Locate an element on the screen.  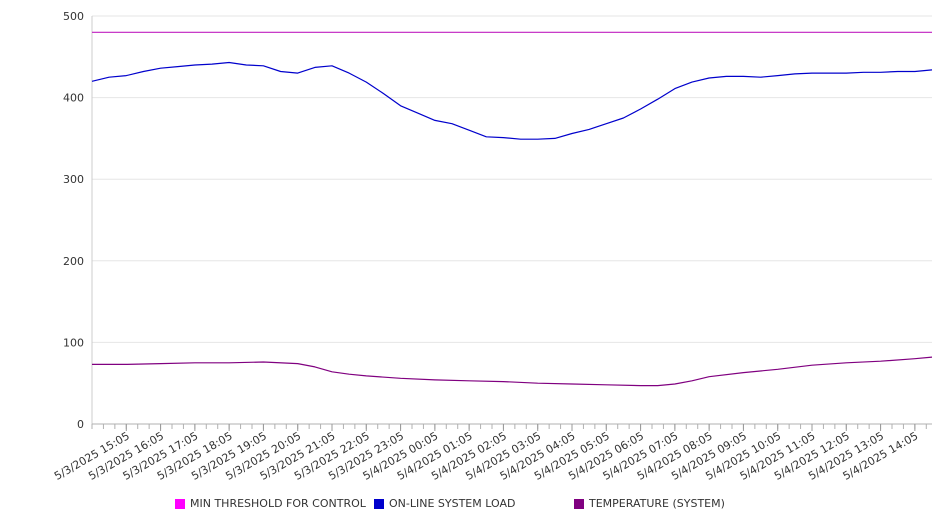
y-tick-label: 400 is located at coordinates (73, 98).